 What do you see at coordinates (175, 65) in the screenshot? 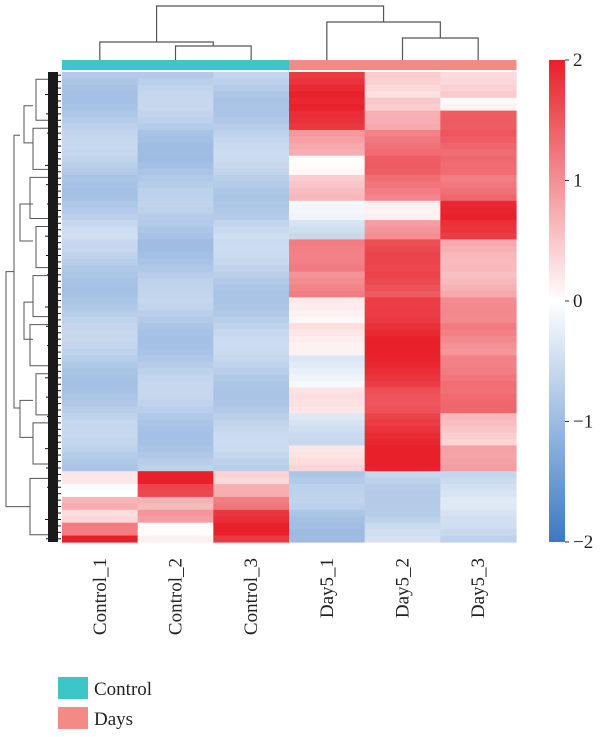
I see `group-bar-segment-control` at bounding box center [175, 65].